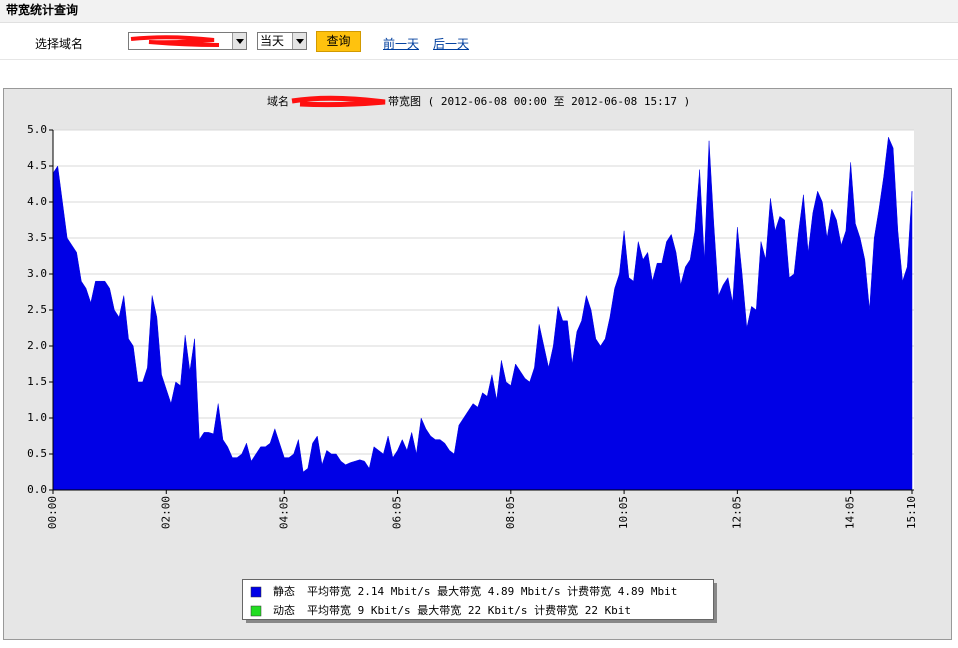  I want to click on domain-label: 选择域名, so click(59, 44).